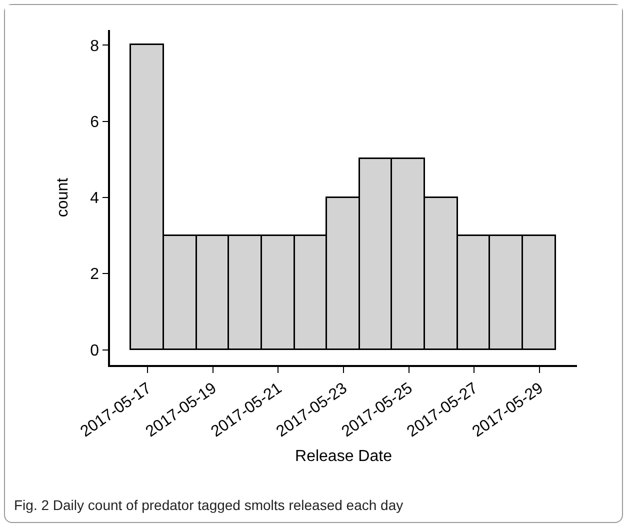  I want to click on y-tick-label: 8, so click(95, 46).